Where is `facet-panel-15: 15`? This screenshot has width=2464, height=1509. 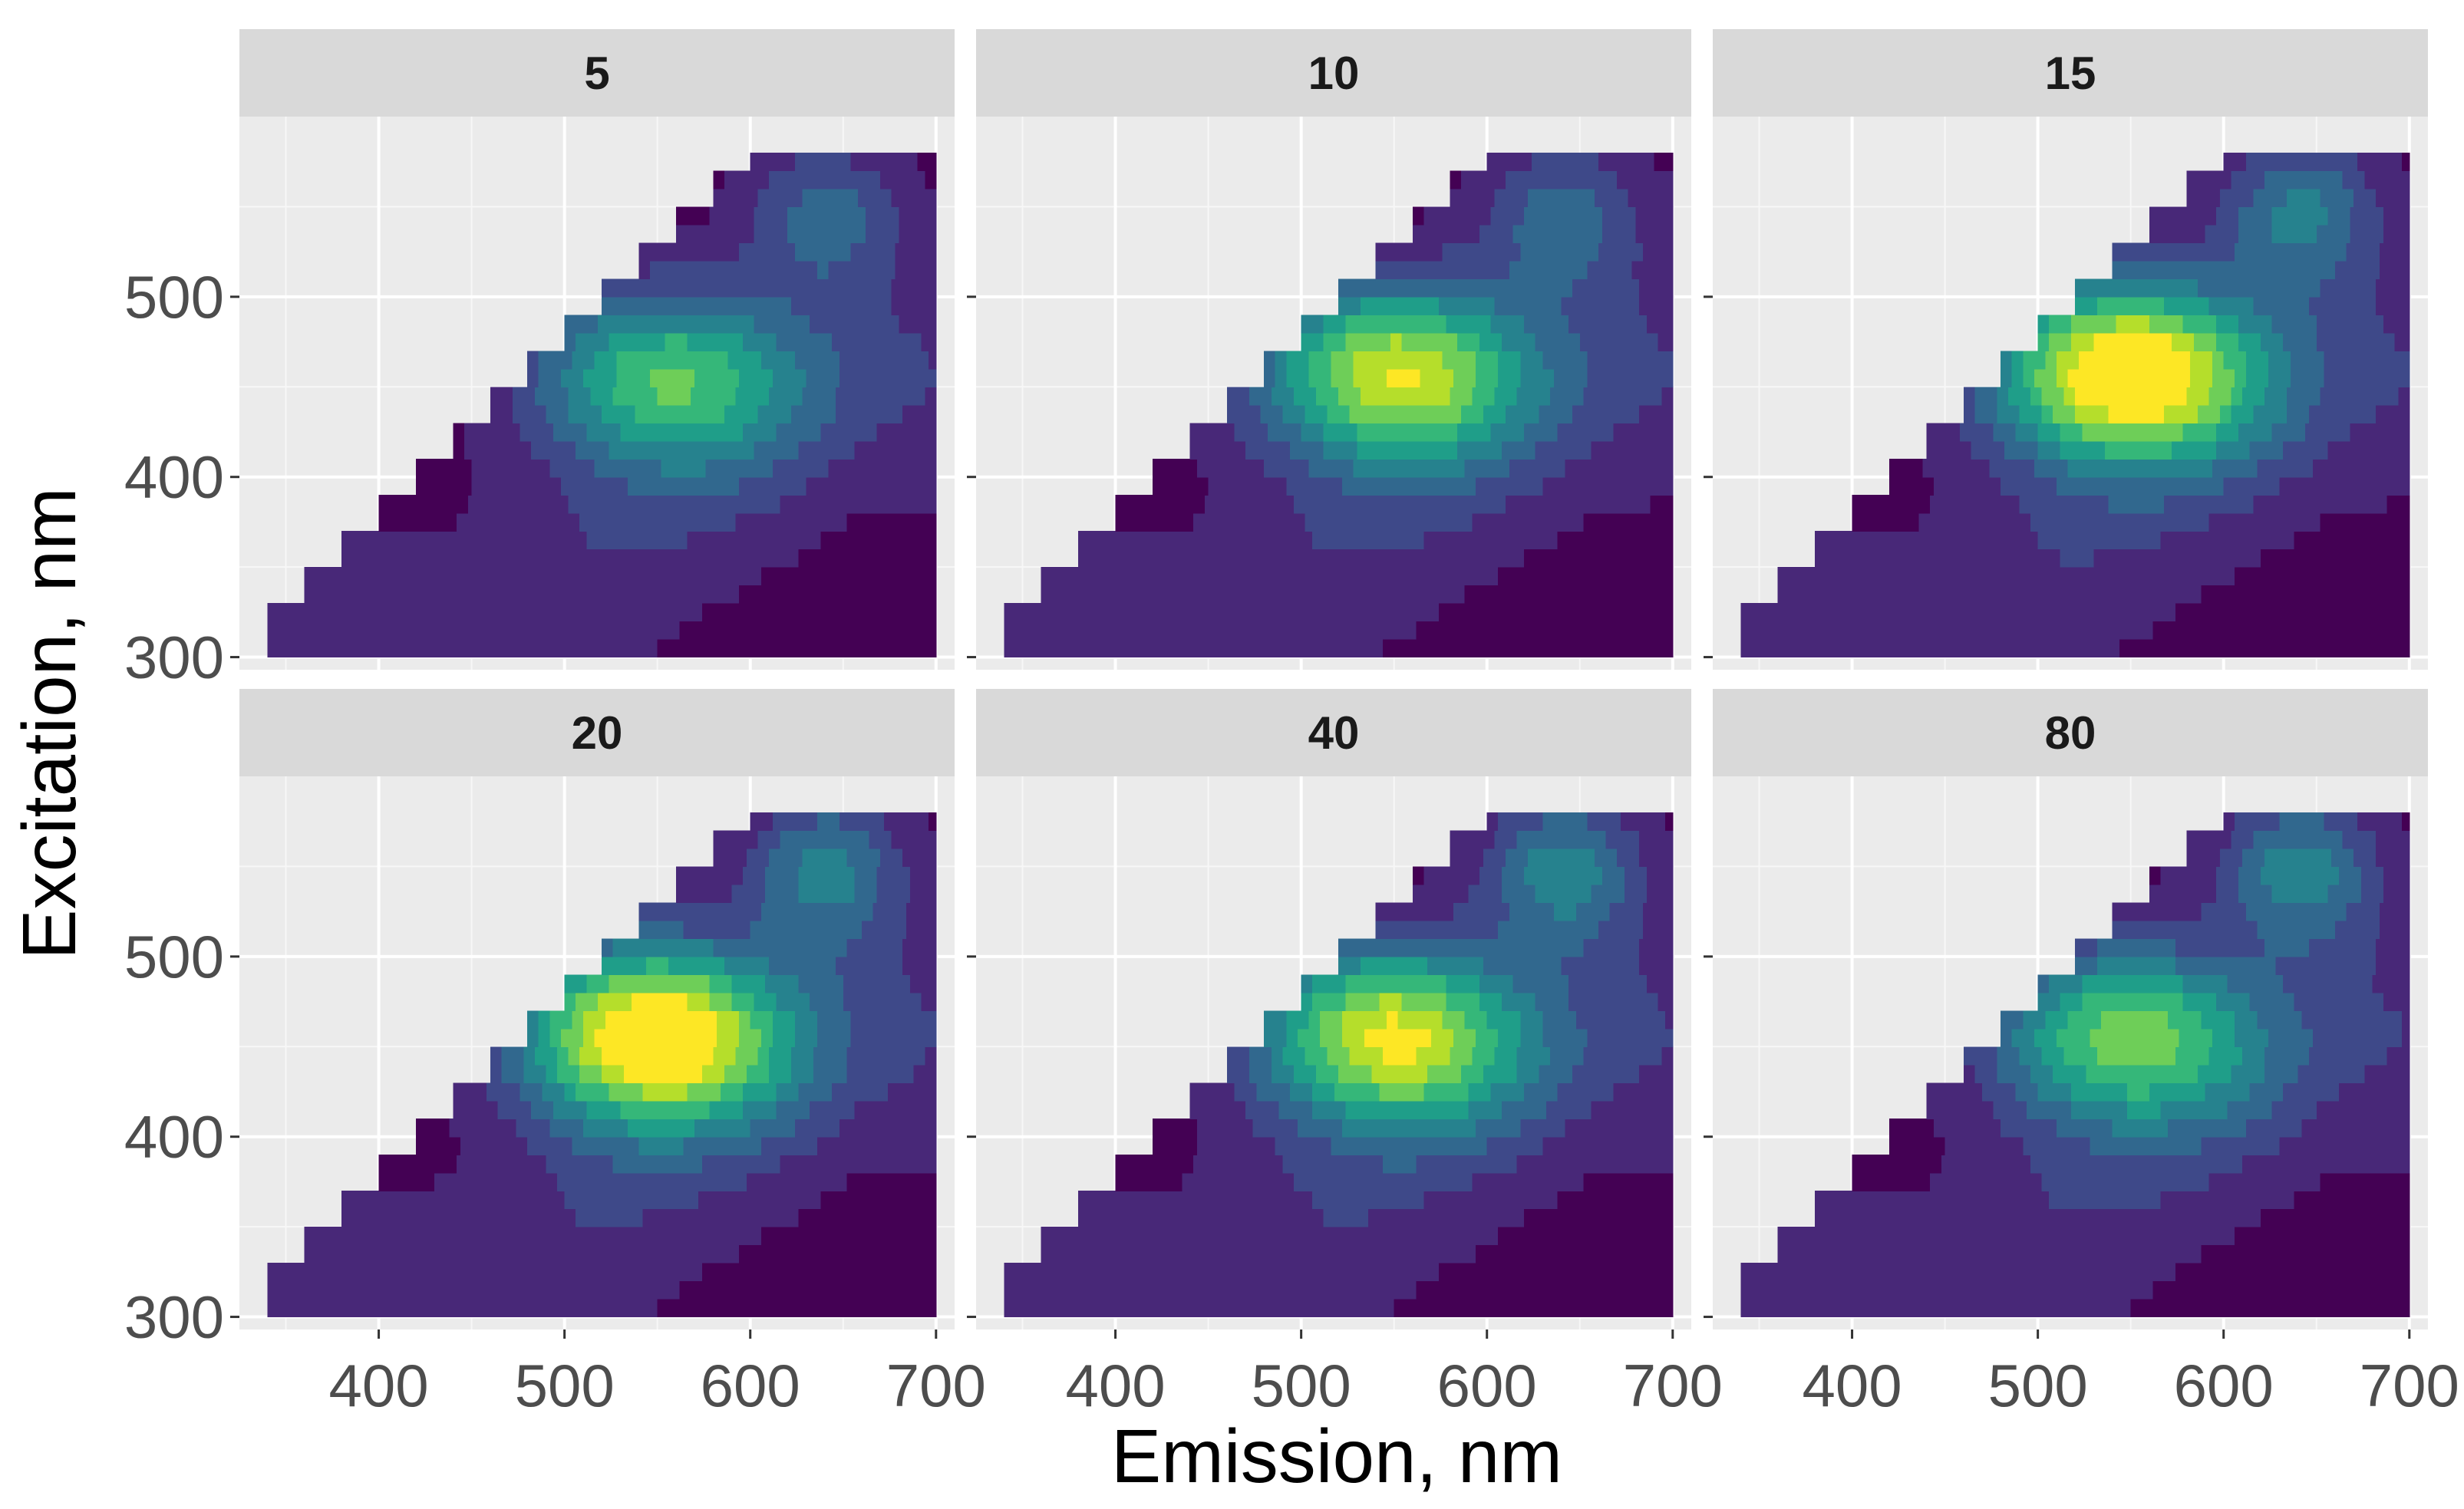 facet-panel-15: 15 is located at coordinates (2066, 349).